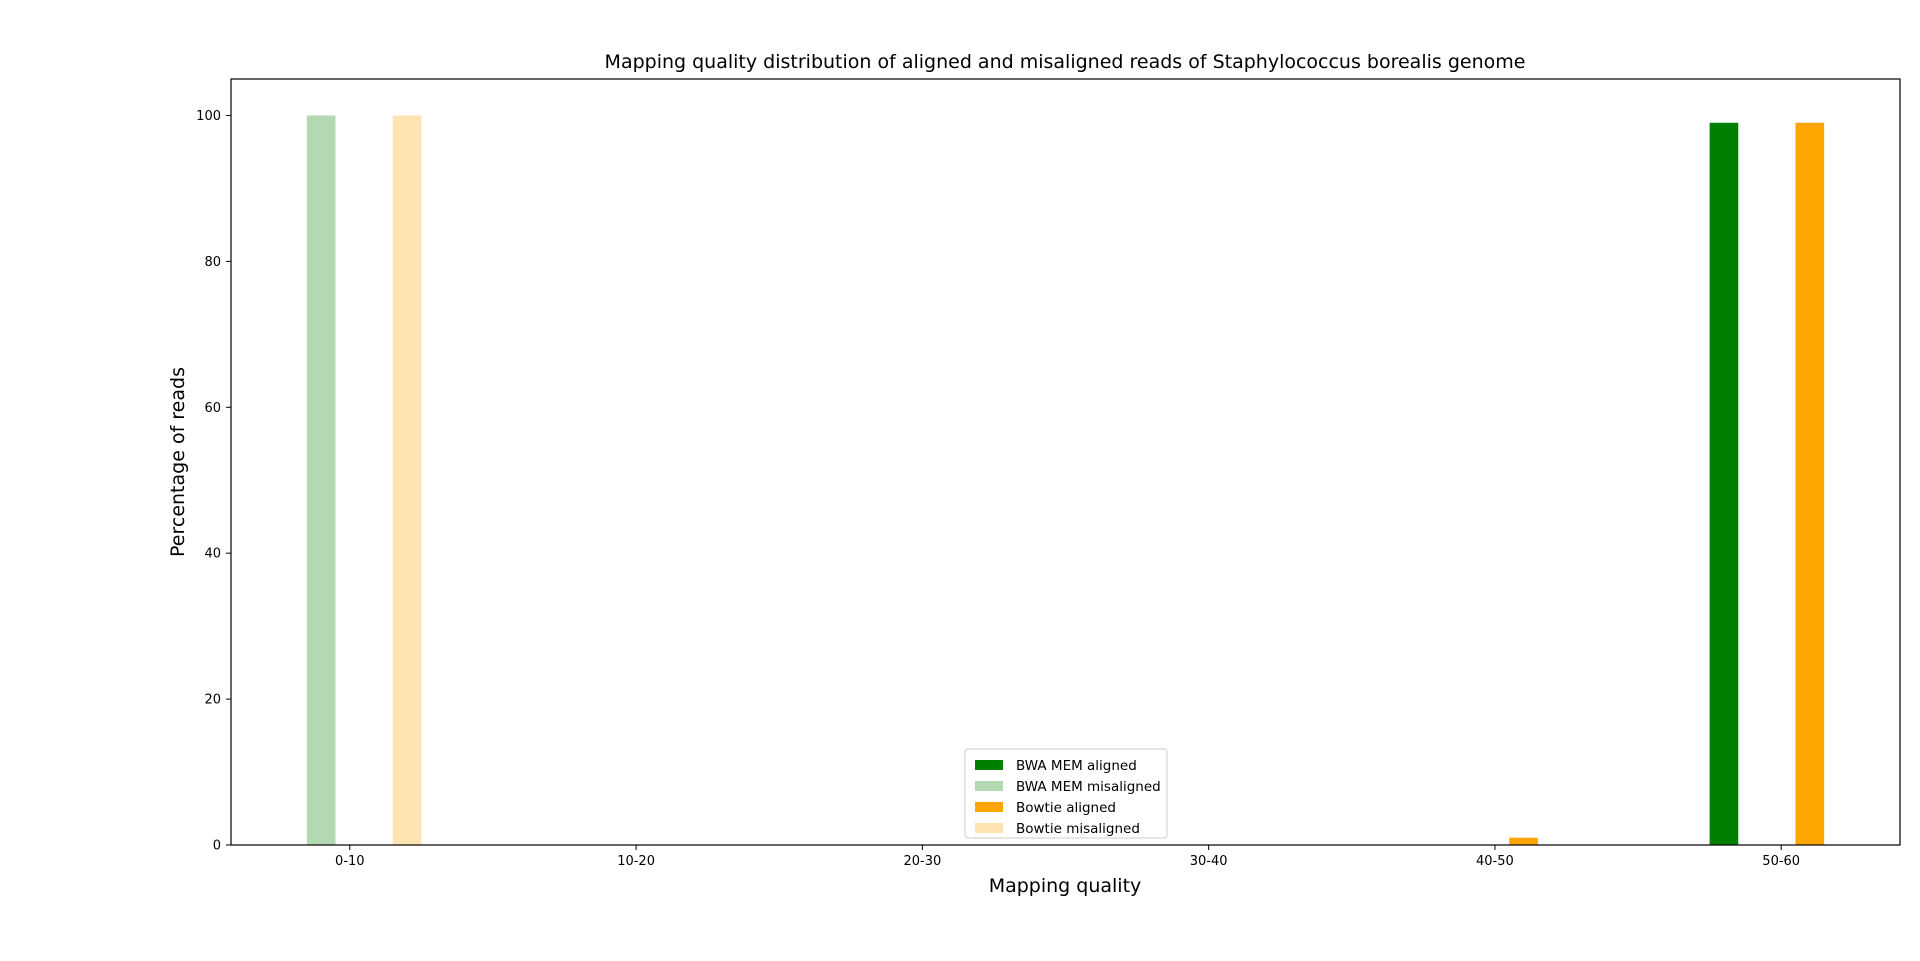 The image size is (1920, 961). Describe the element at coordinates (636, 861) in the screenshot. I see `x-tick-label: 10-20` at that location.